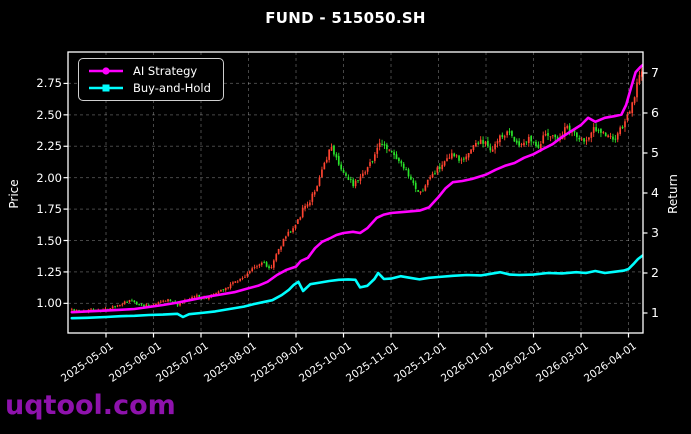 The height and width of the screenshot is (434, 691). I want to click on legend-label-ai-strategy: AI Strategy, so click(165, 71).